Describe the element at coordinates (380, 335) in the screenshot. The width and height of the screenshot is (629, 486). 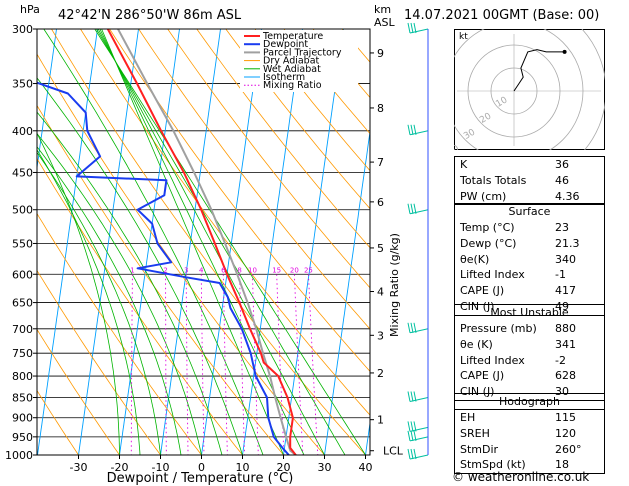
I see `altitude-tick-label: 3` at that location.